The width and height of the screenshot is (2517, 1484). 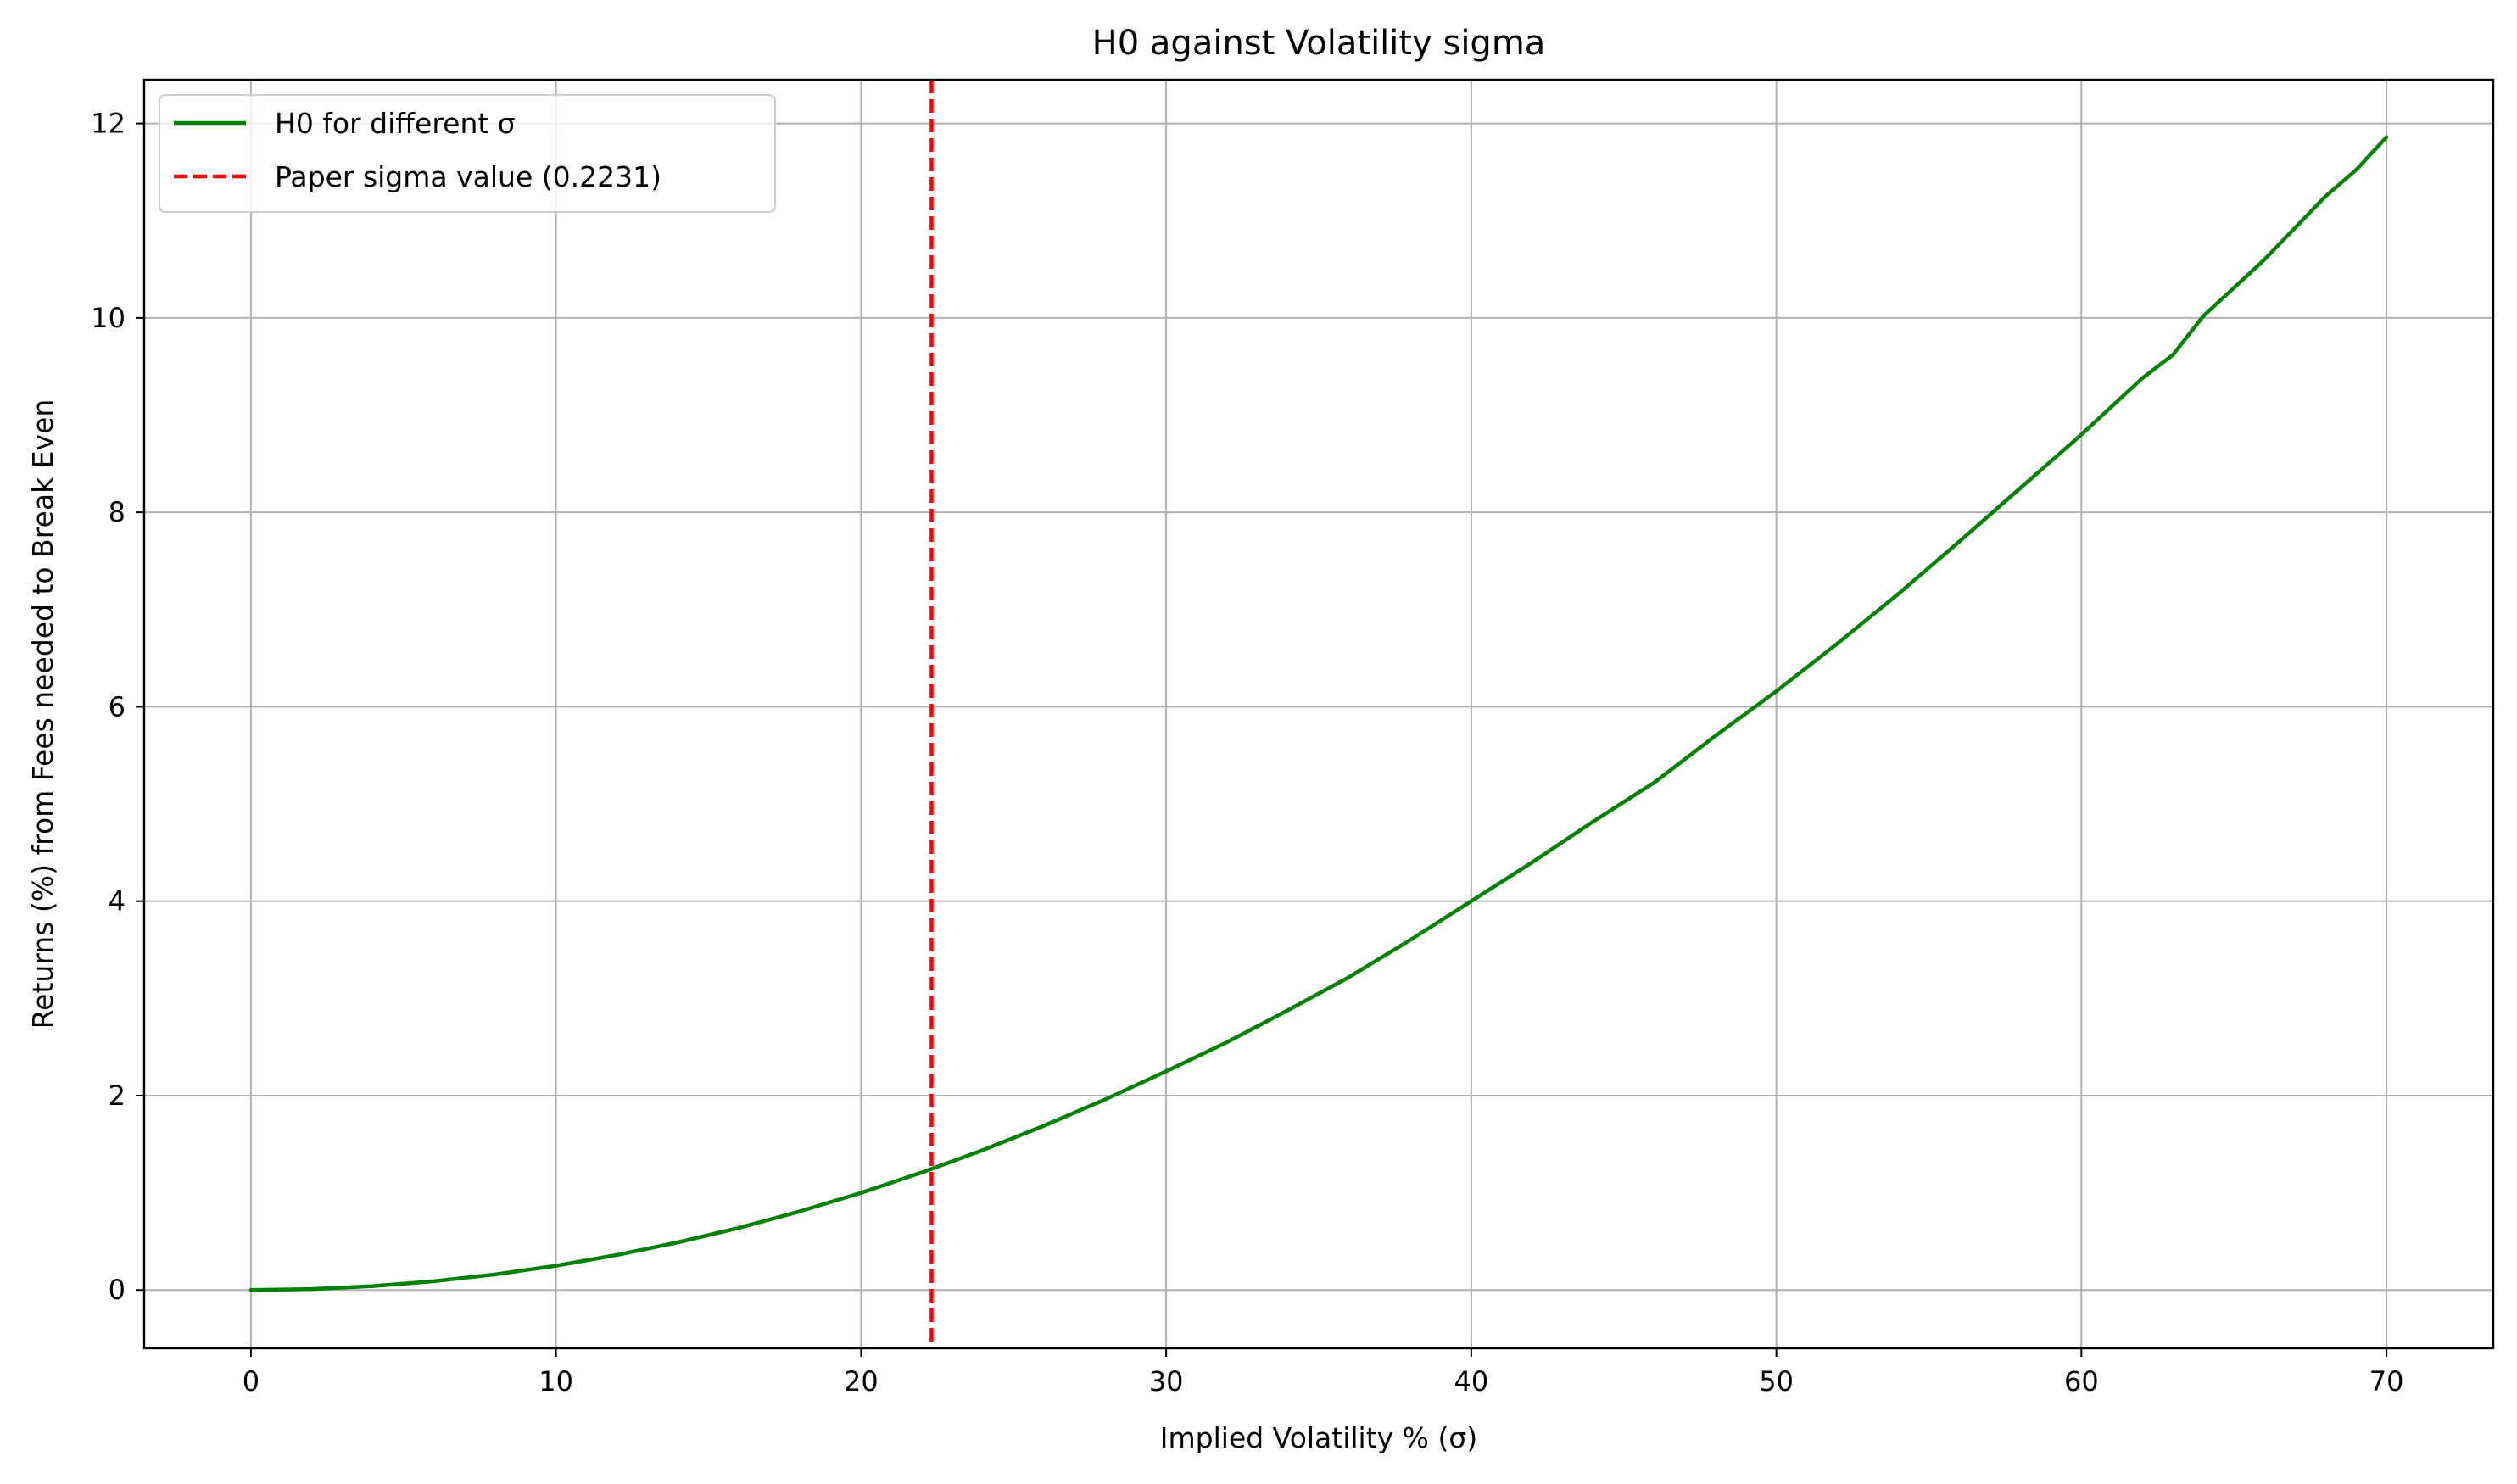 What do you see at coordinates (117, 902) in the screenshot?
I see `y-tick-label: 4` at bounding box center [117, 902].